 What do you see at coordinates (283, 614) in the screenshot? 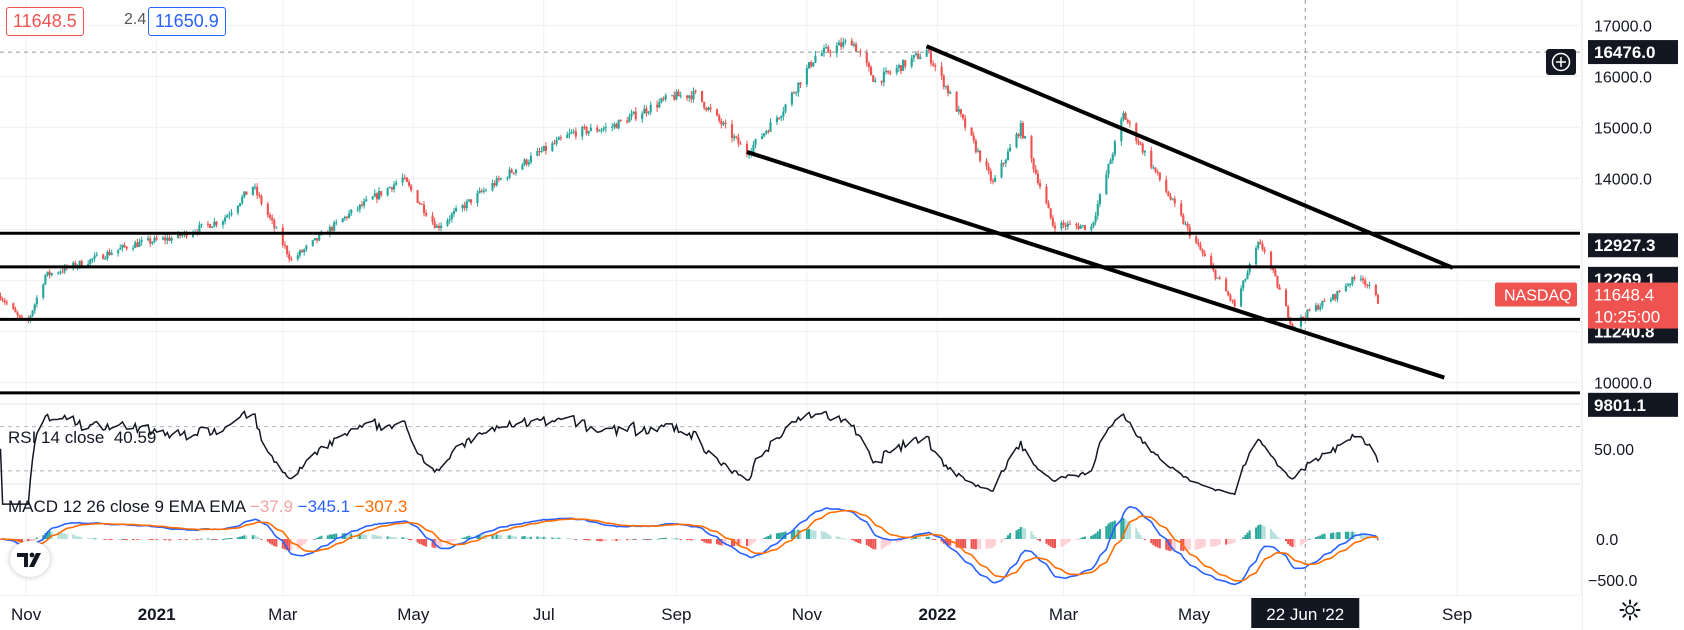
I see `time-axis-tick: Mar` at bounding box center [283, 614].